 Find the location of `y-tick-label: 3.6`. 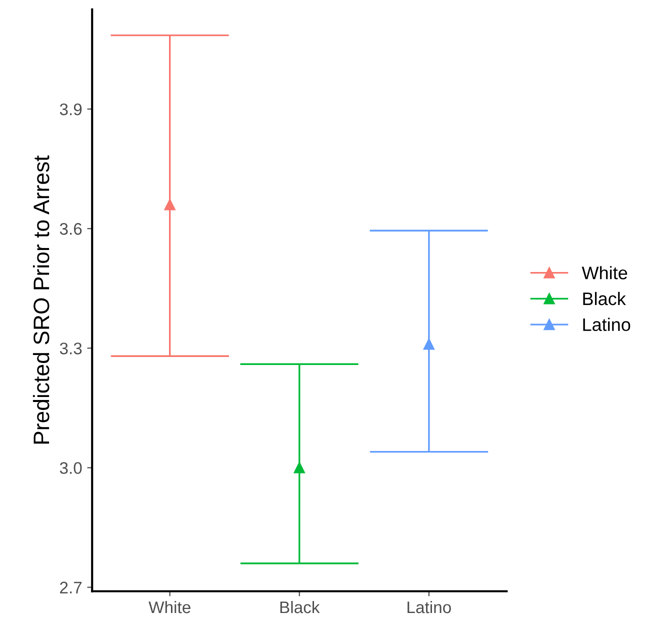

y-tick-label: 3.6 is located at coordinates (71, 229).